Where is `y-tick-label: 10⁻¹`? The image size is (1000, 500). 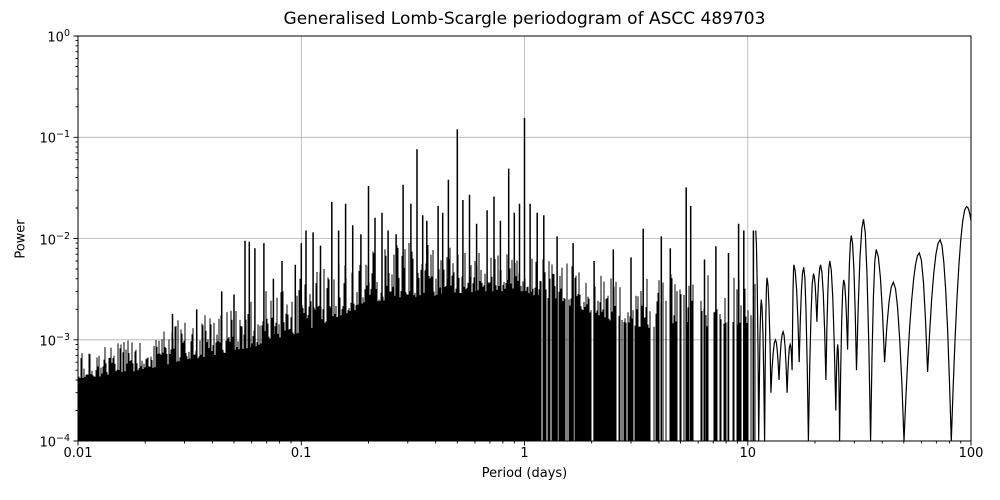 y-tick-label: 10⁻¹ is located at coordinates (54, 138).